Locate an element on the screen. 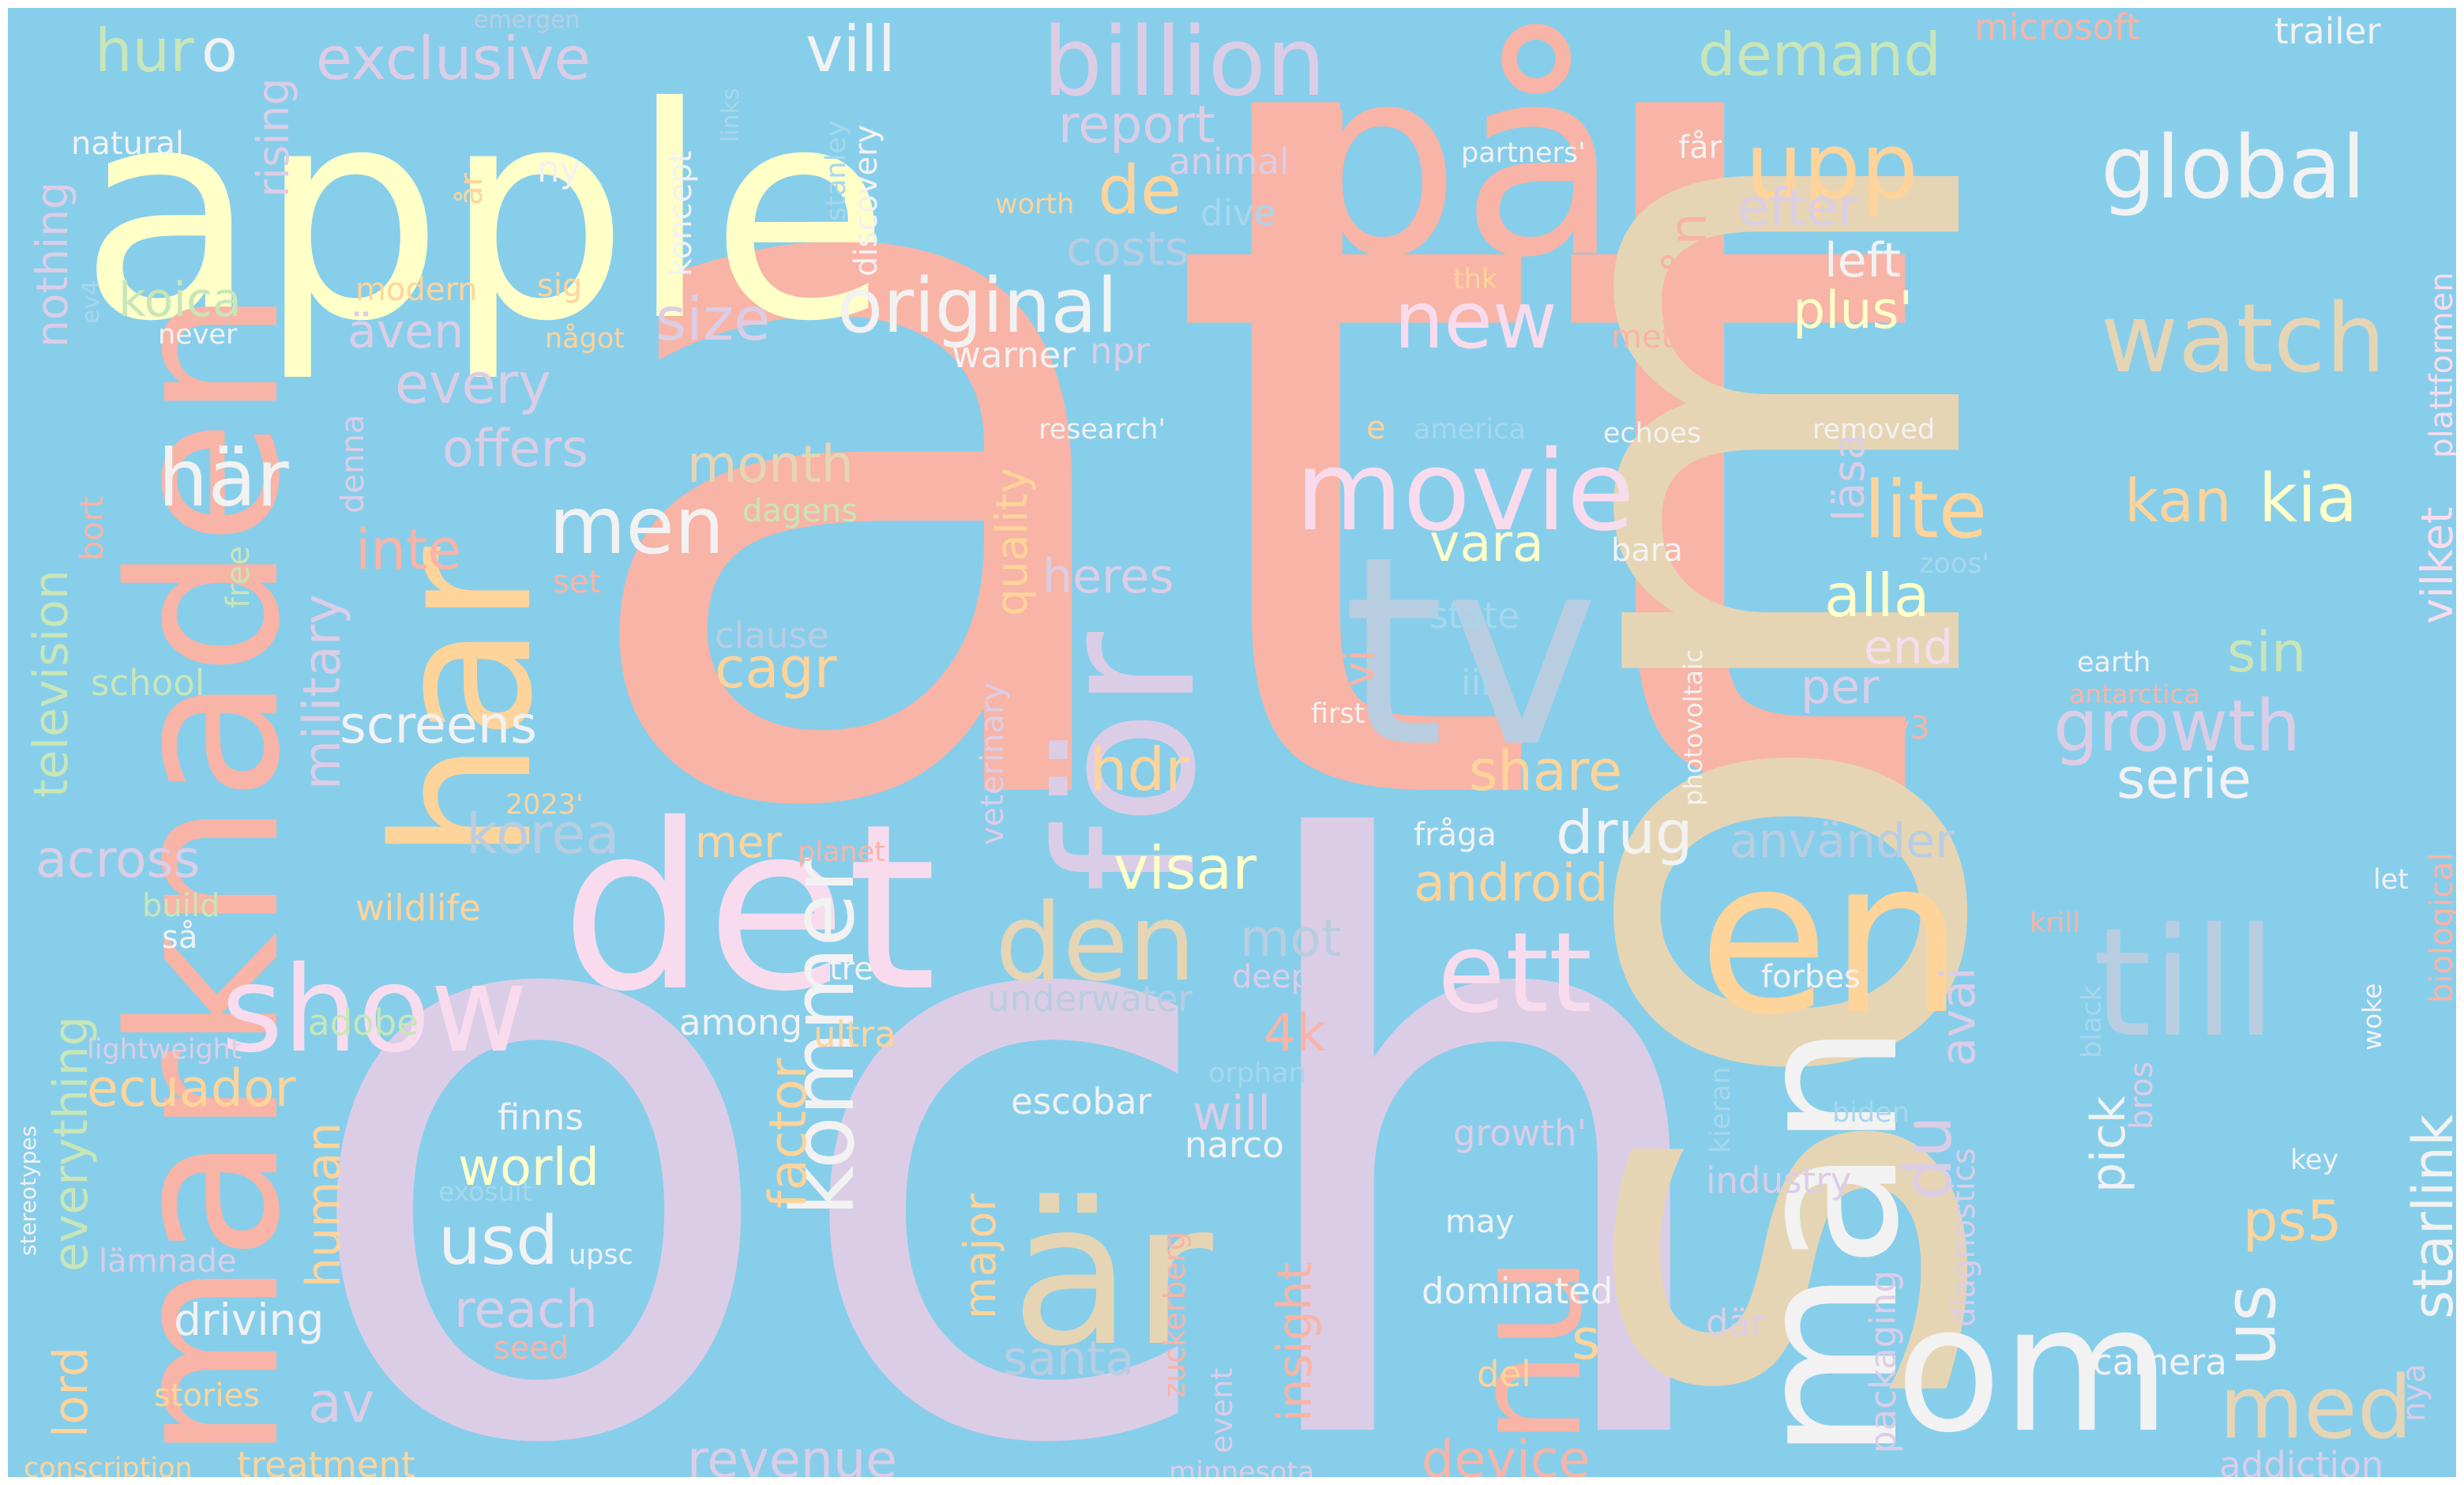  word-trailer: trailer is located at coordinates (2327, 31).